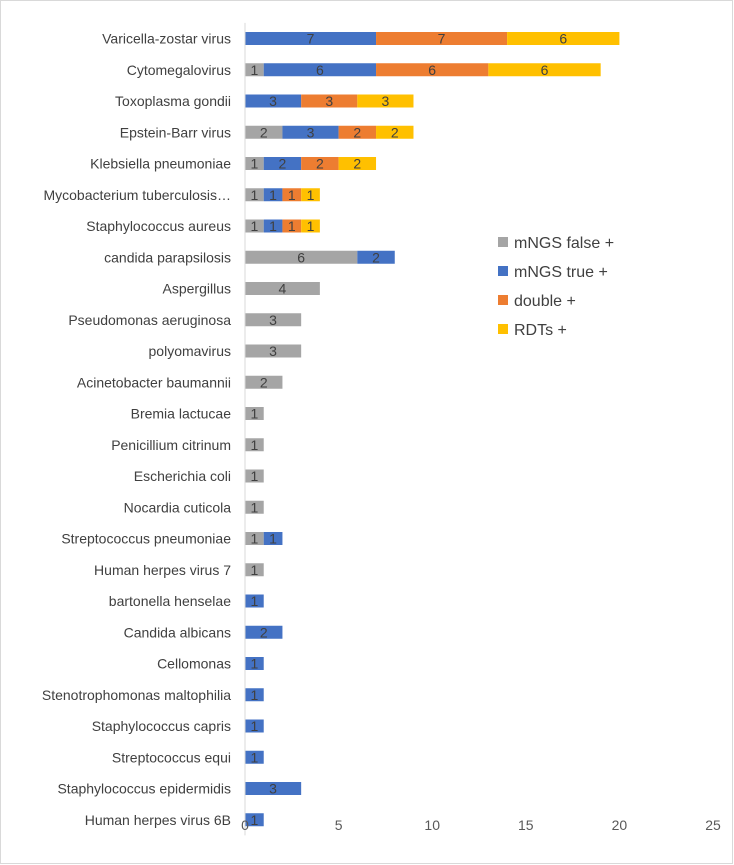  I want to click on category-label: Cellomonas, so click(194, 664).